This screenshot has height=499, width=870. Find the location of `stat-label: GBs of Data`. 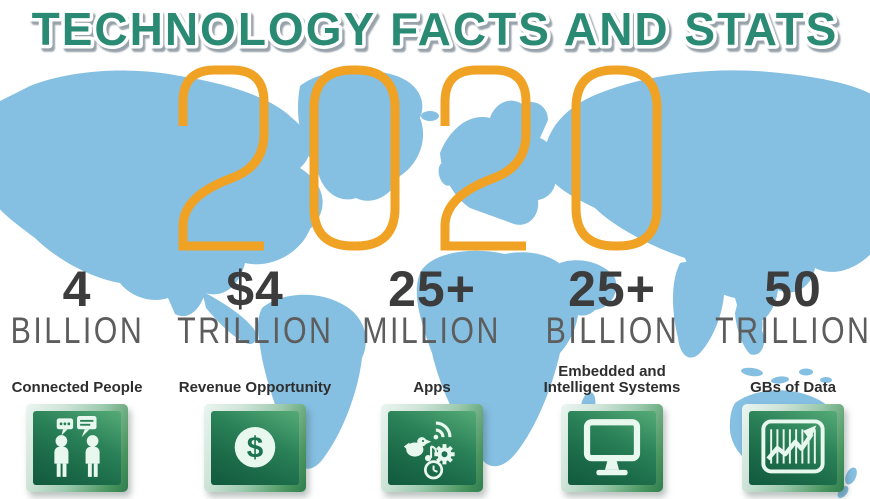

stat-label: GBs of Data is located at coordinates (793, 387).